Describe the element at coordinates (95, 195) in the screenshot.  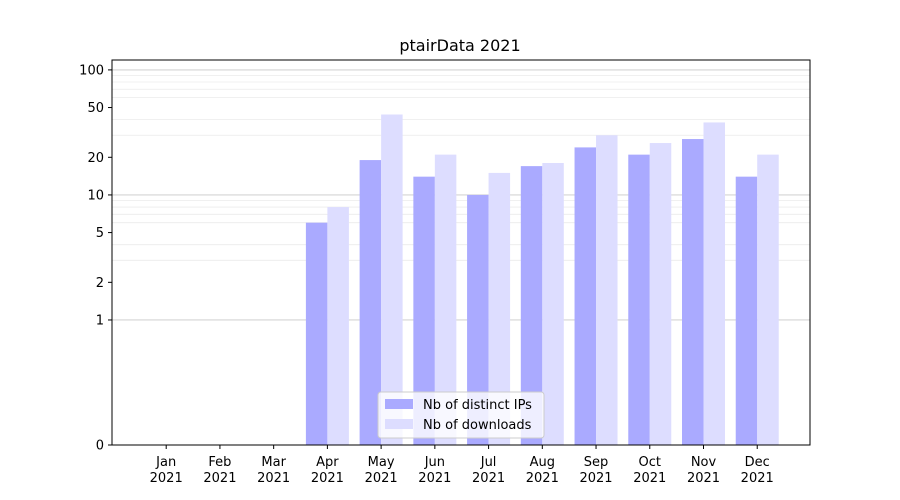
I see `y-tick-label: 10` at that location.